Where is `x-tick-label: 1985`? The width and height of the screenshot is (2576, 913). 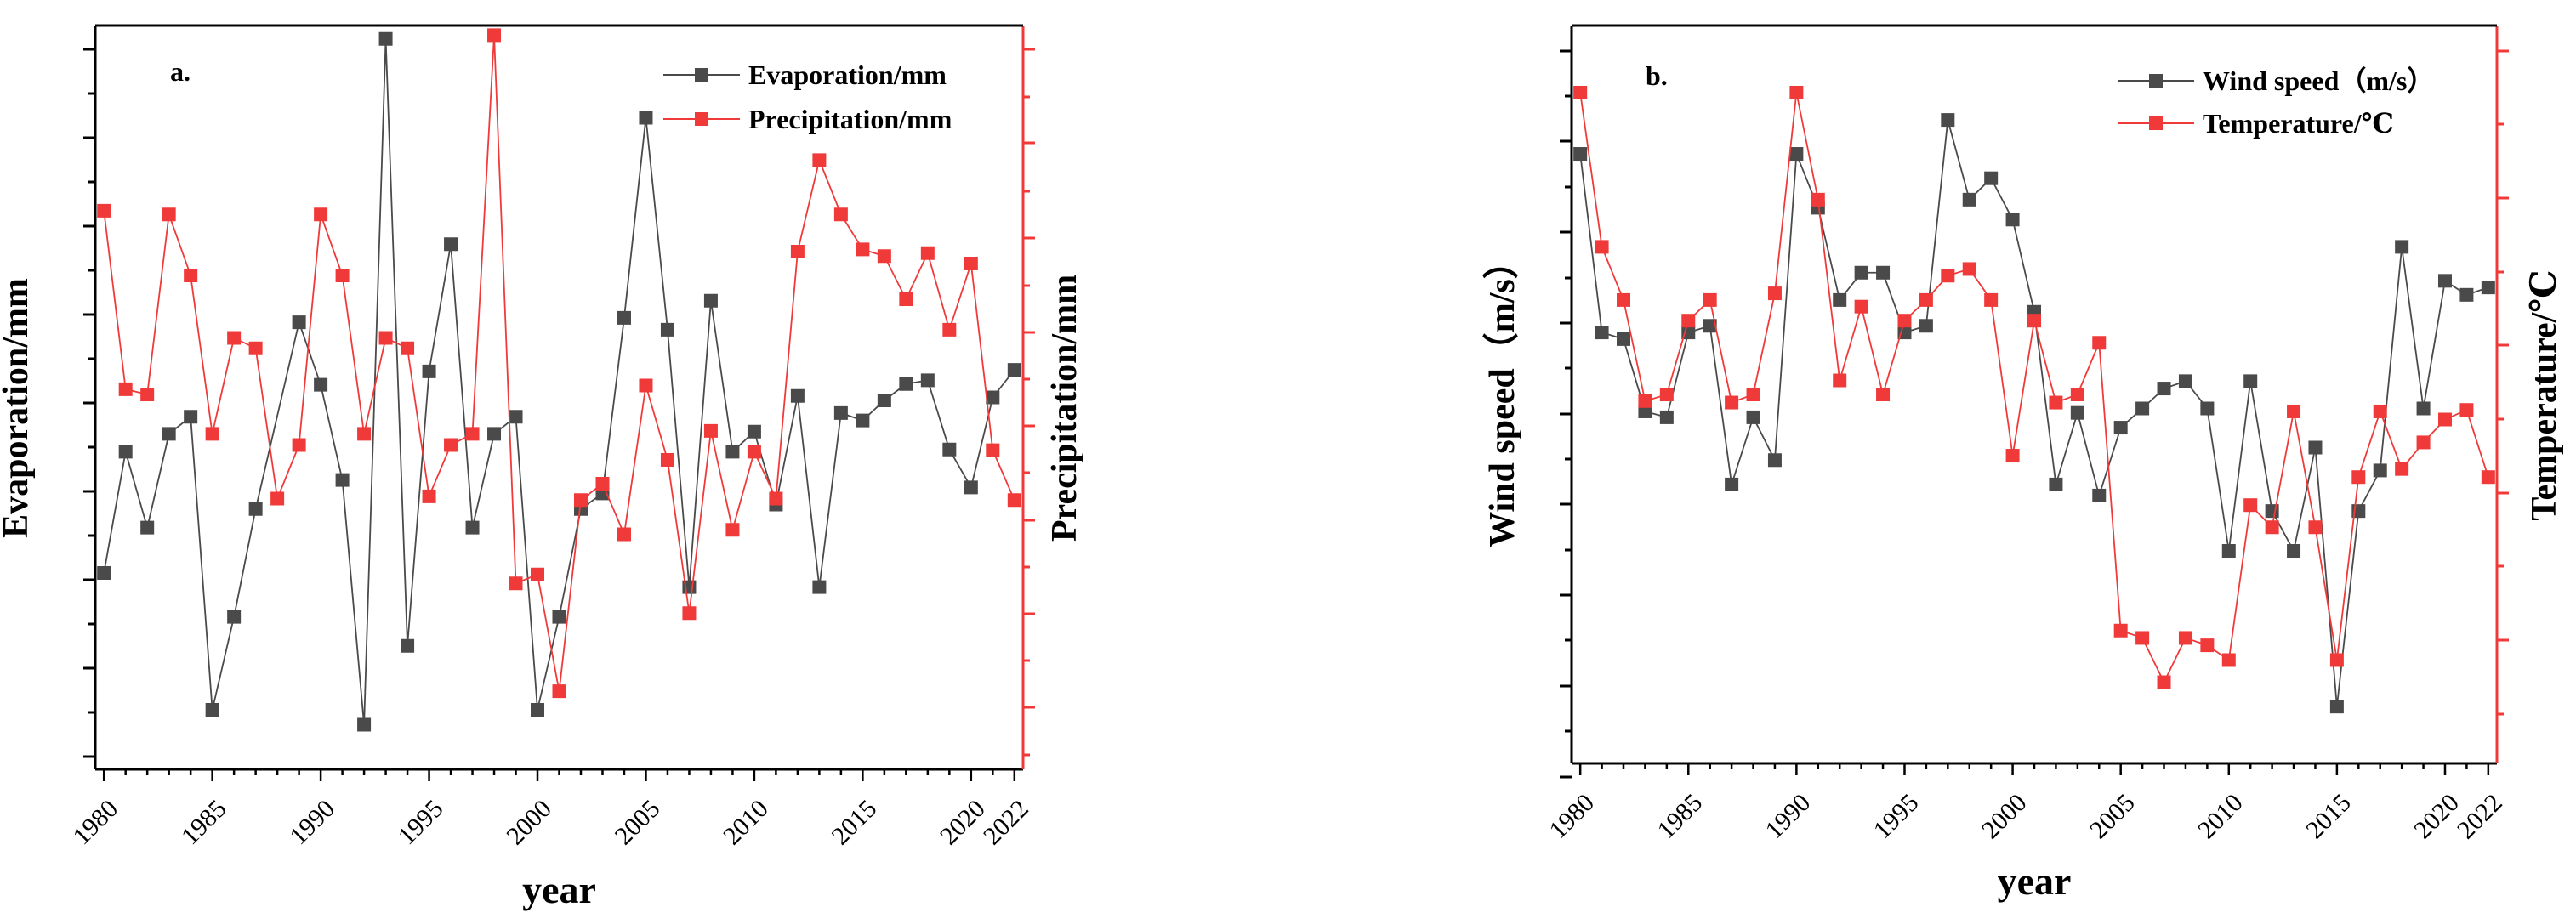
x-tick-label: 1985 is located at coordinates (1680, 817).